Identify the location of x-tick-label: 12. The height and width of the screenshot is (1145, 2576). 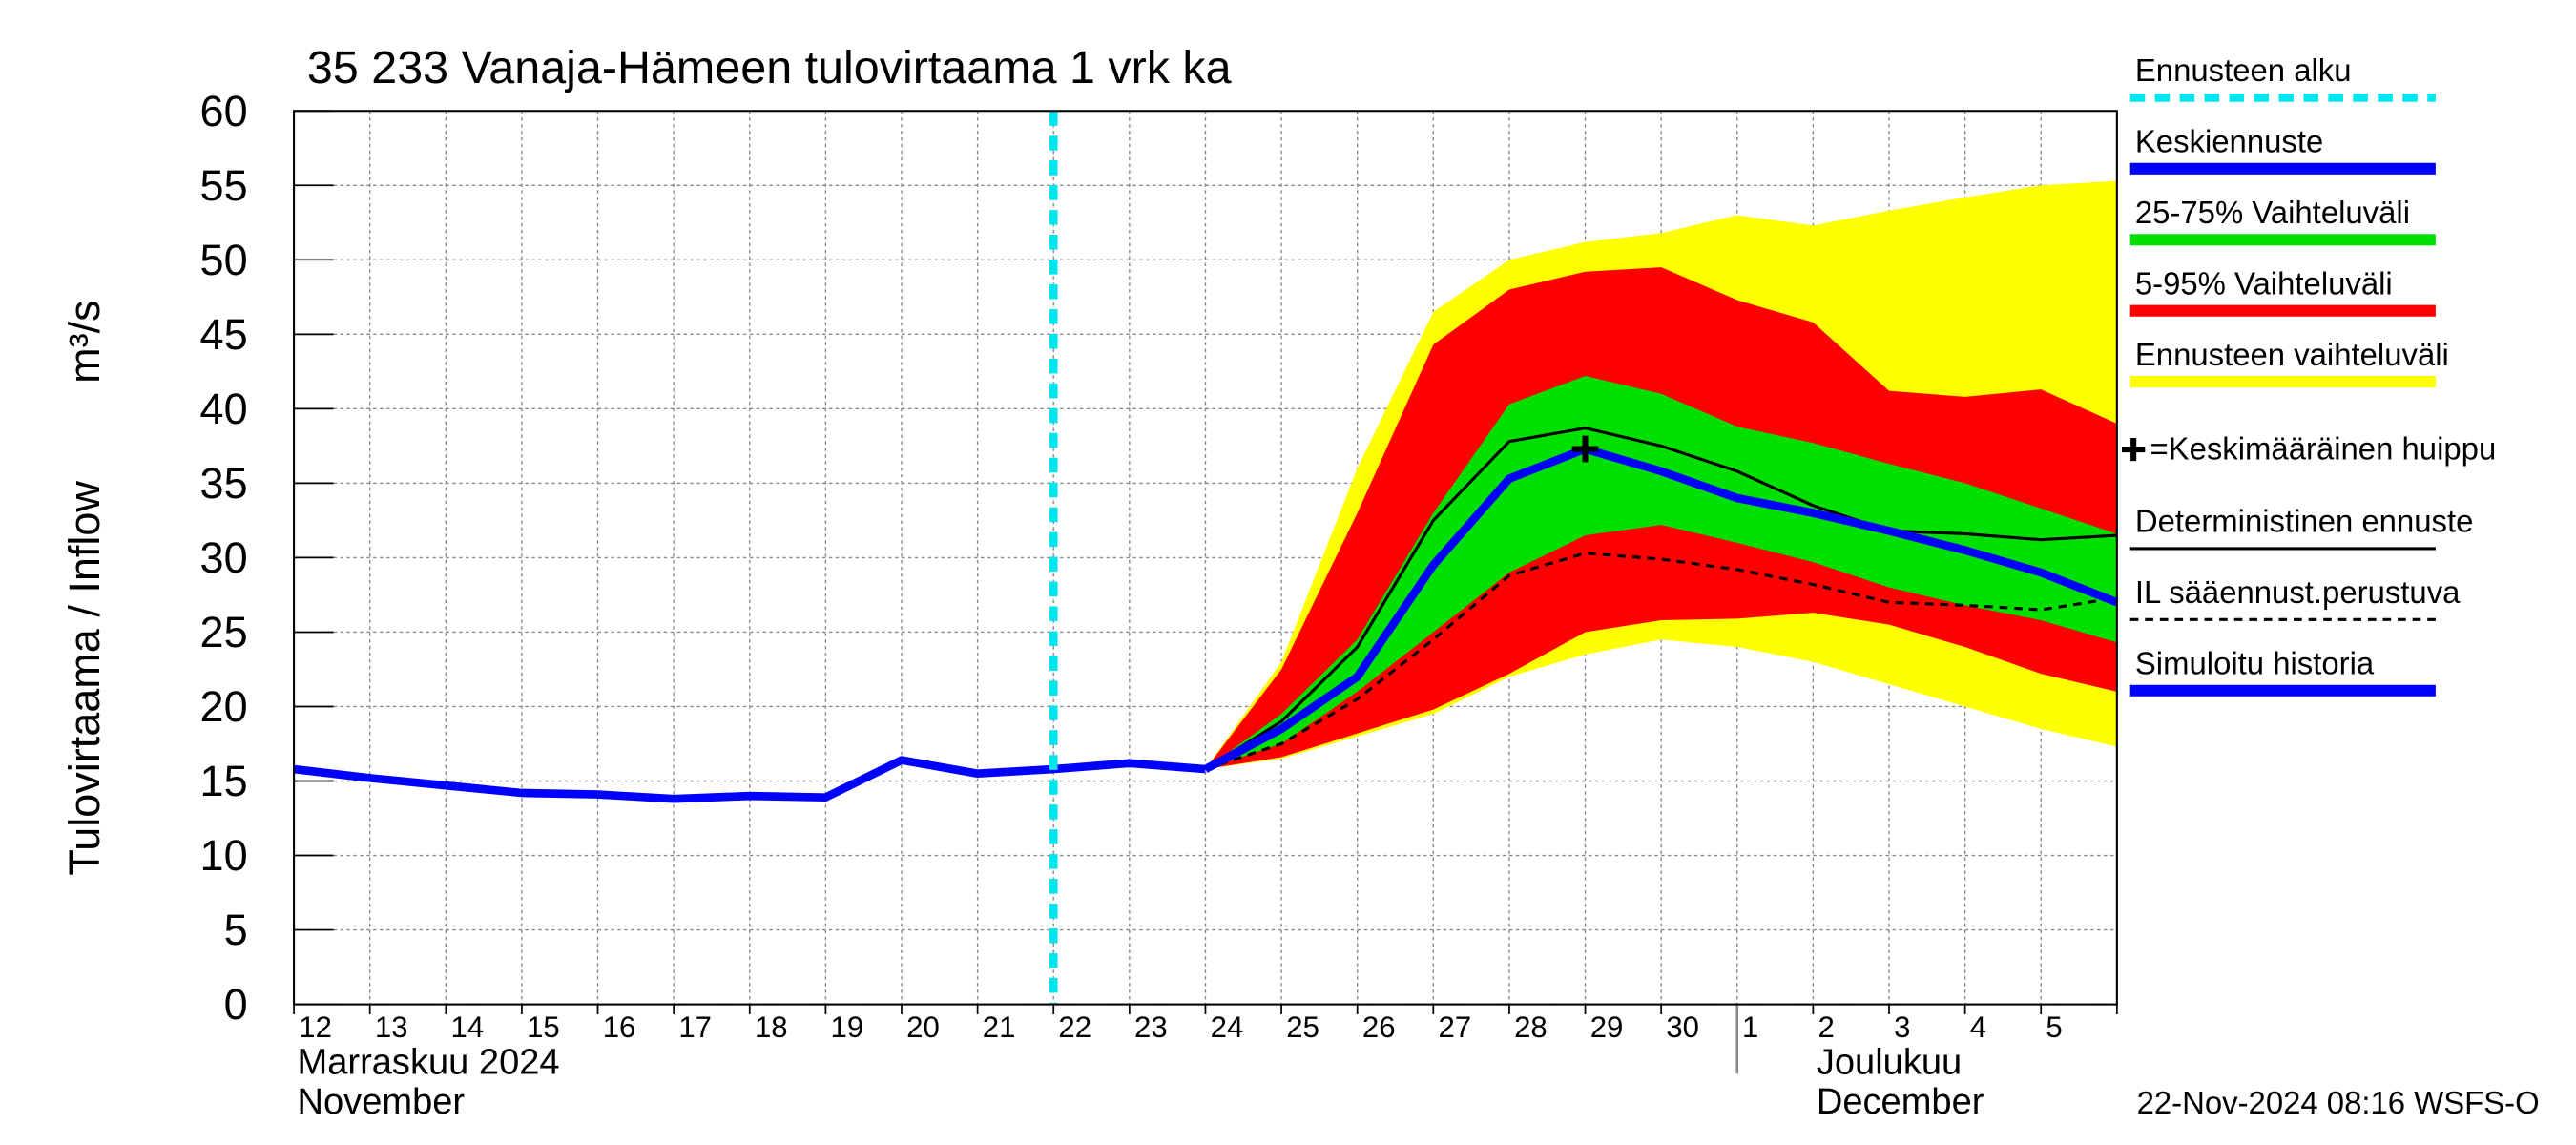
(315, 1027).